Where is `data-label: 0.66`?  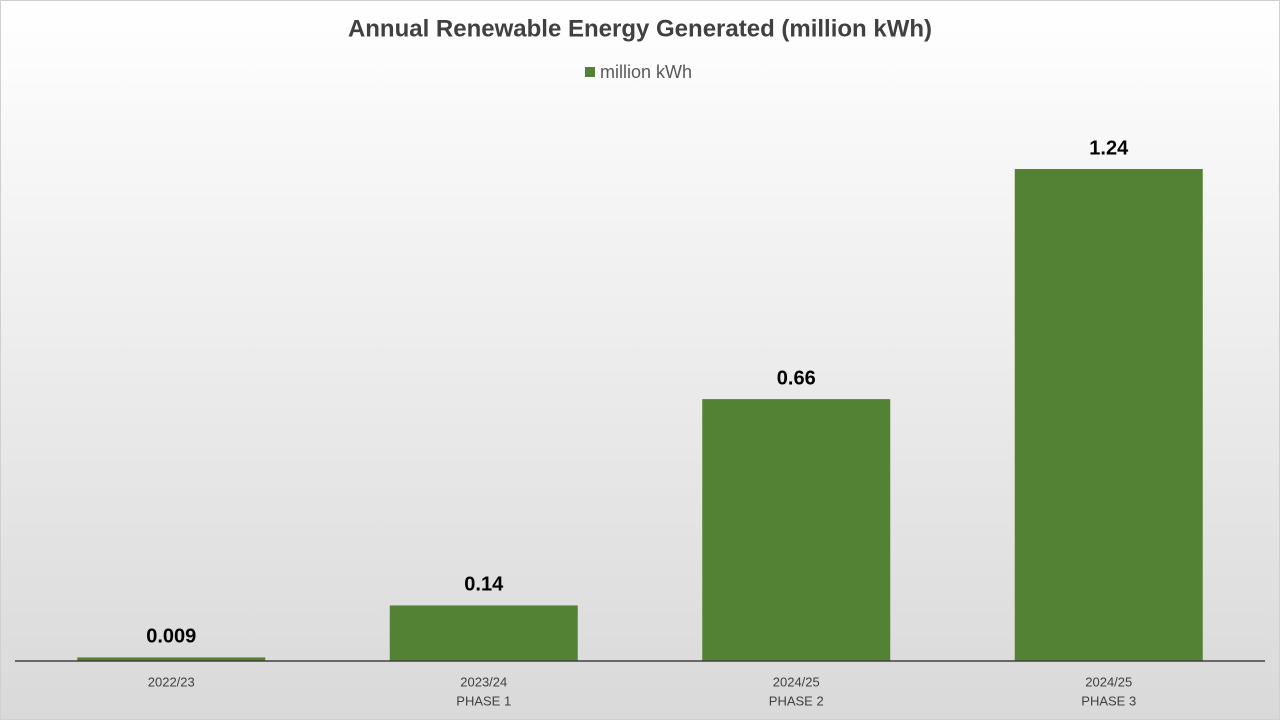
data-label: 0.66 is located at coordinates (796, 378).